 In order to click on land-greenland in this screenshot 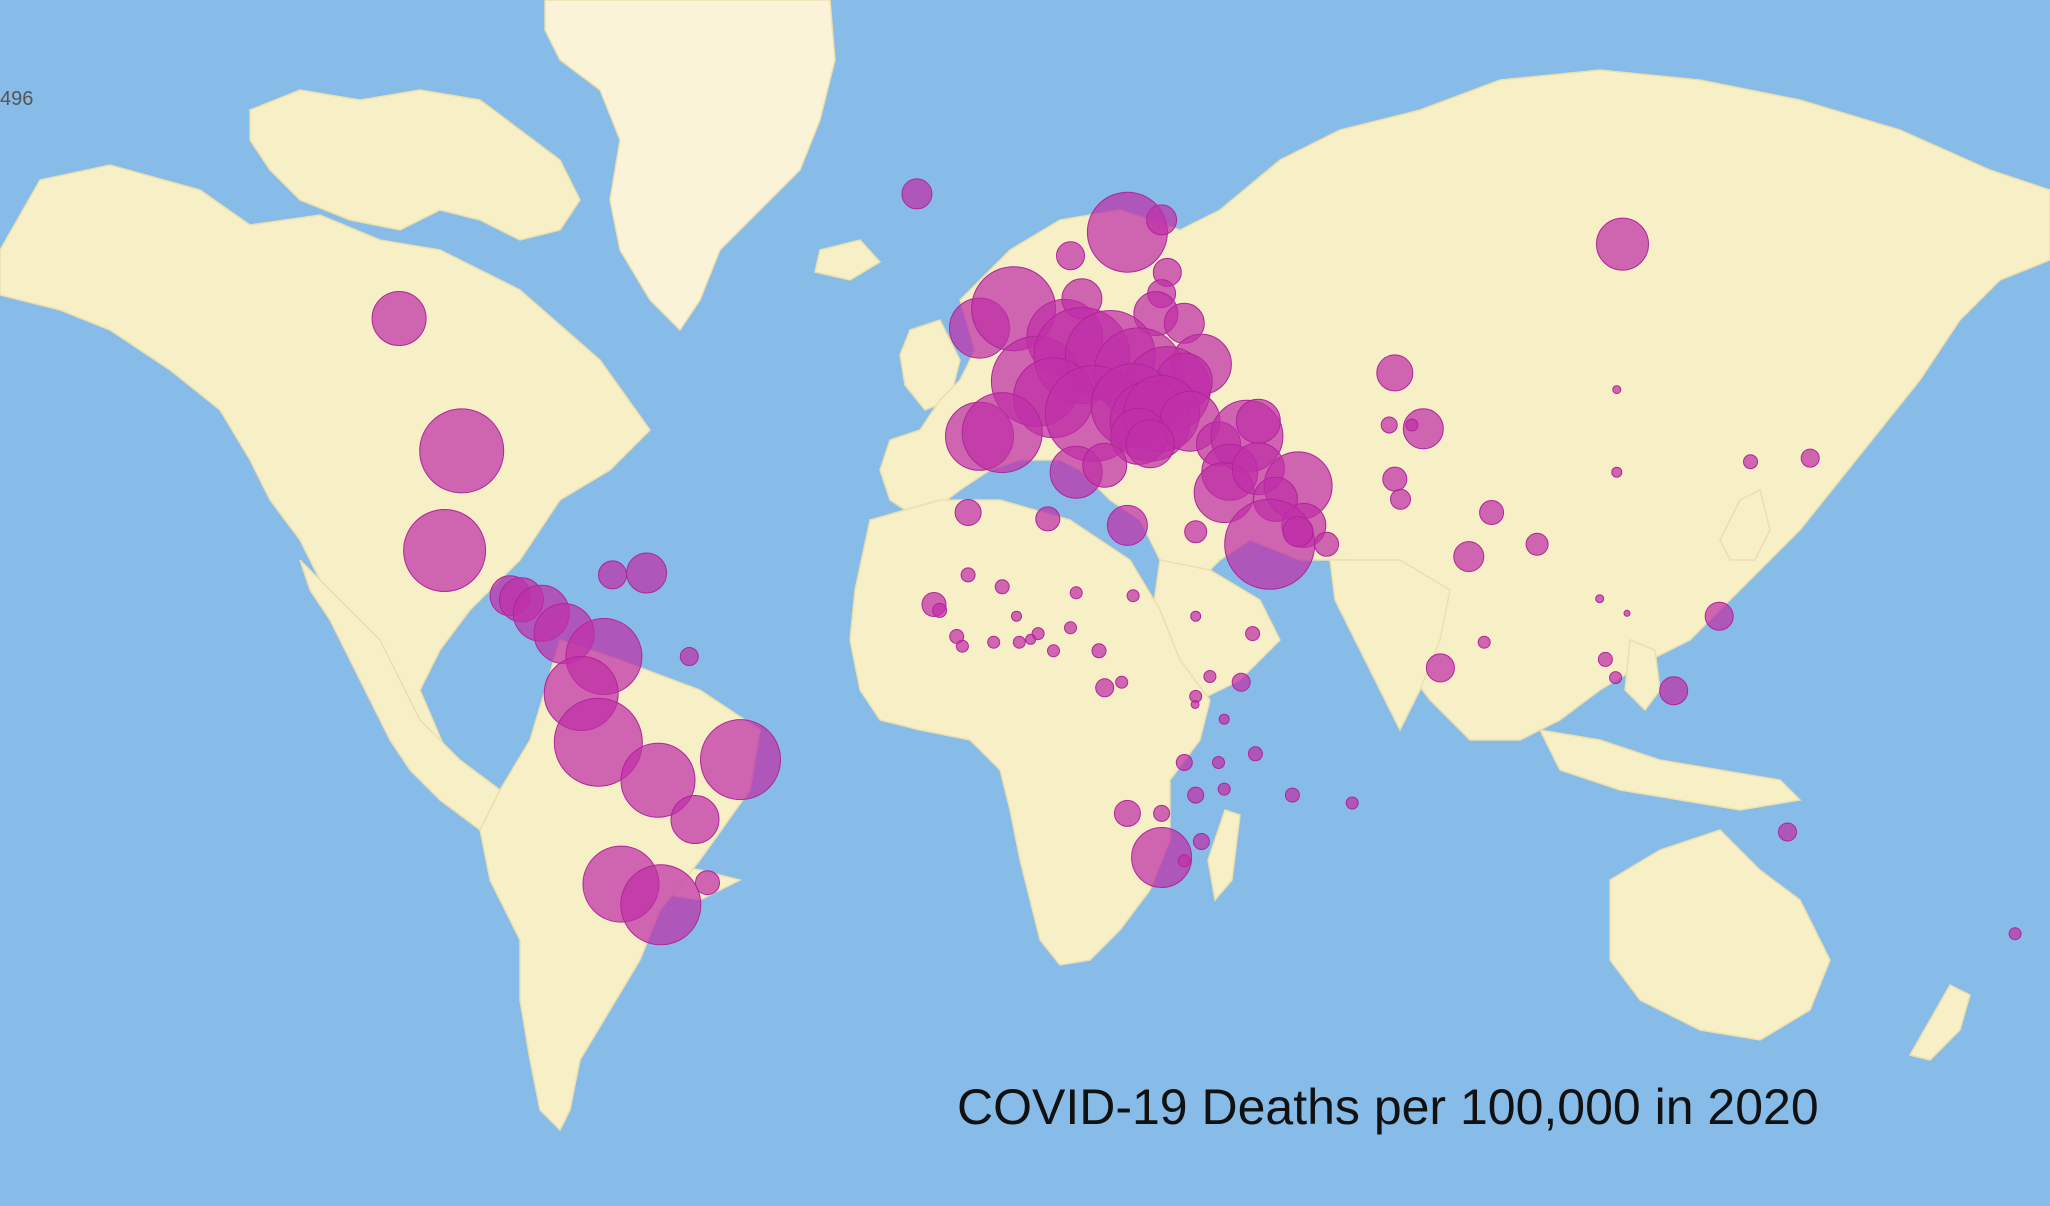, I will do `click(690, 166)`.